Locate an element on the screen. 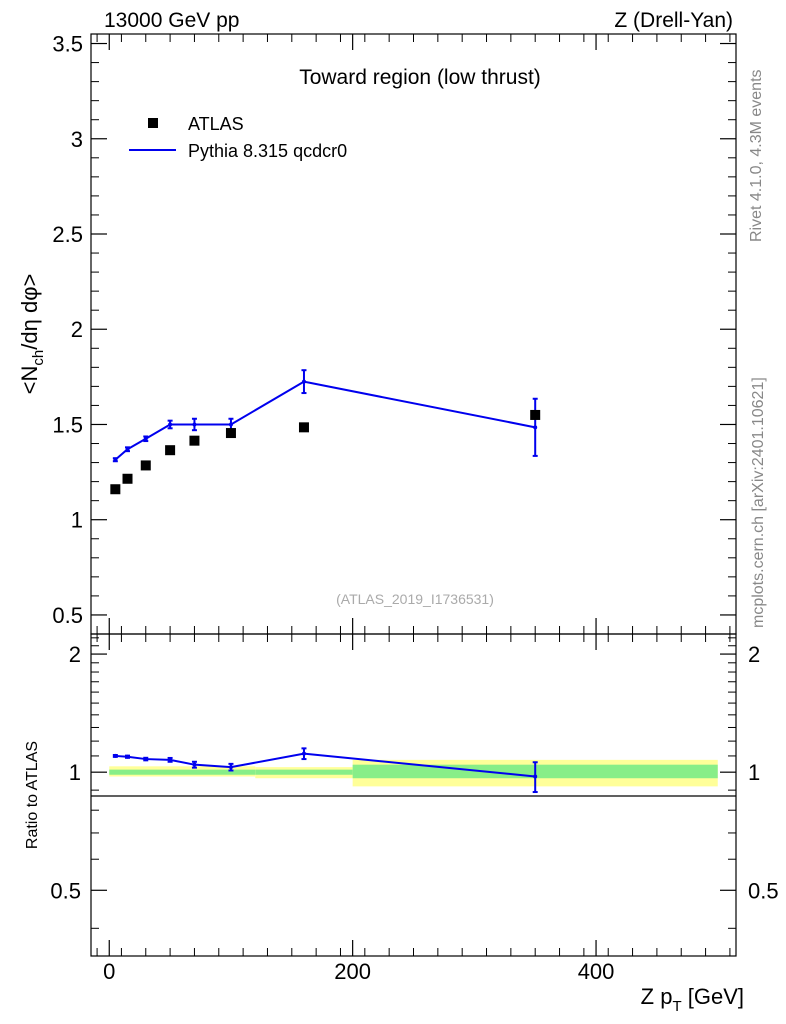 This screenshot has height=1024, width=786. ratio-line is located at coordinates (325, 765).